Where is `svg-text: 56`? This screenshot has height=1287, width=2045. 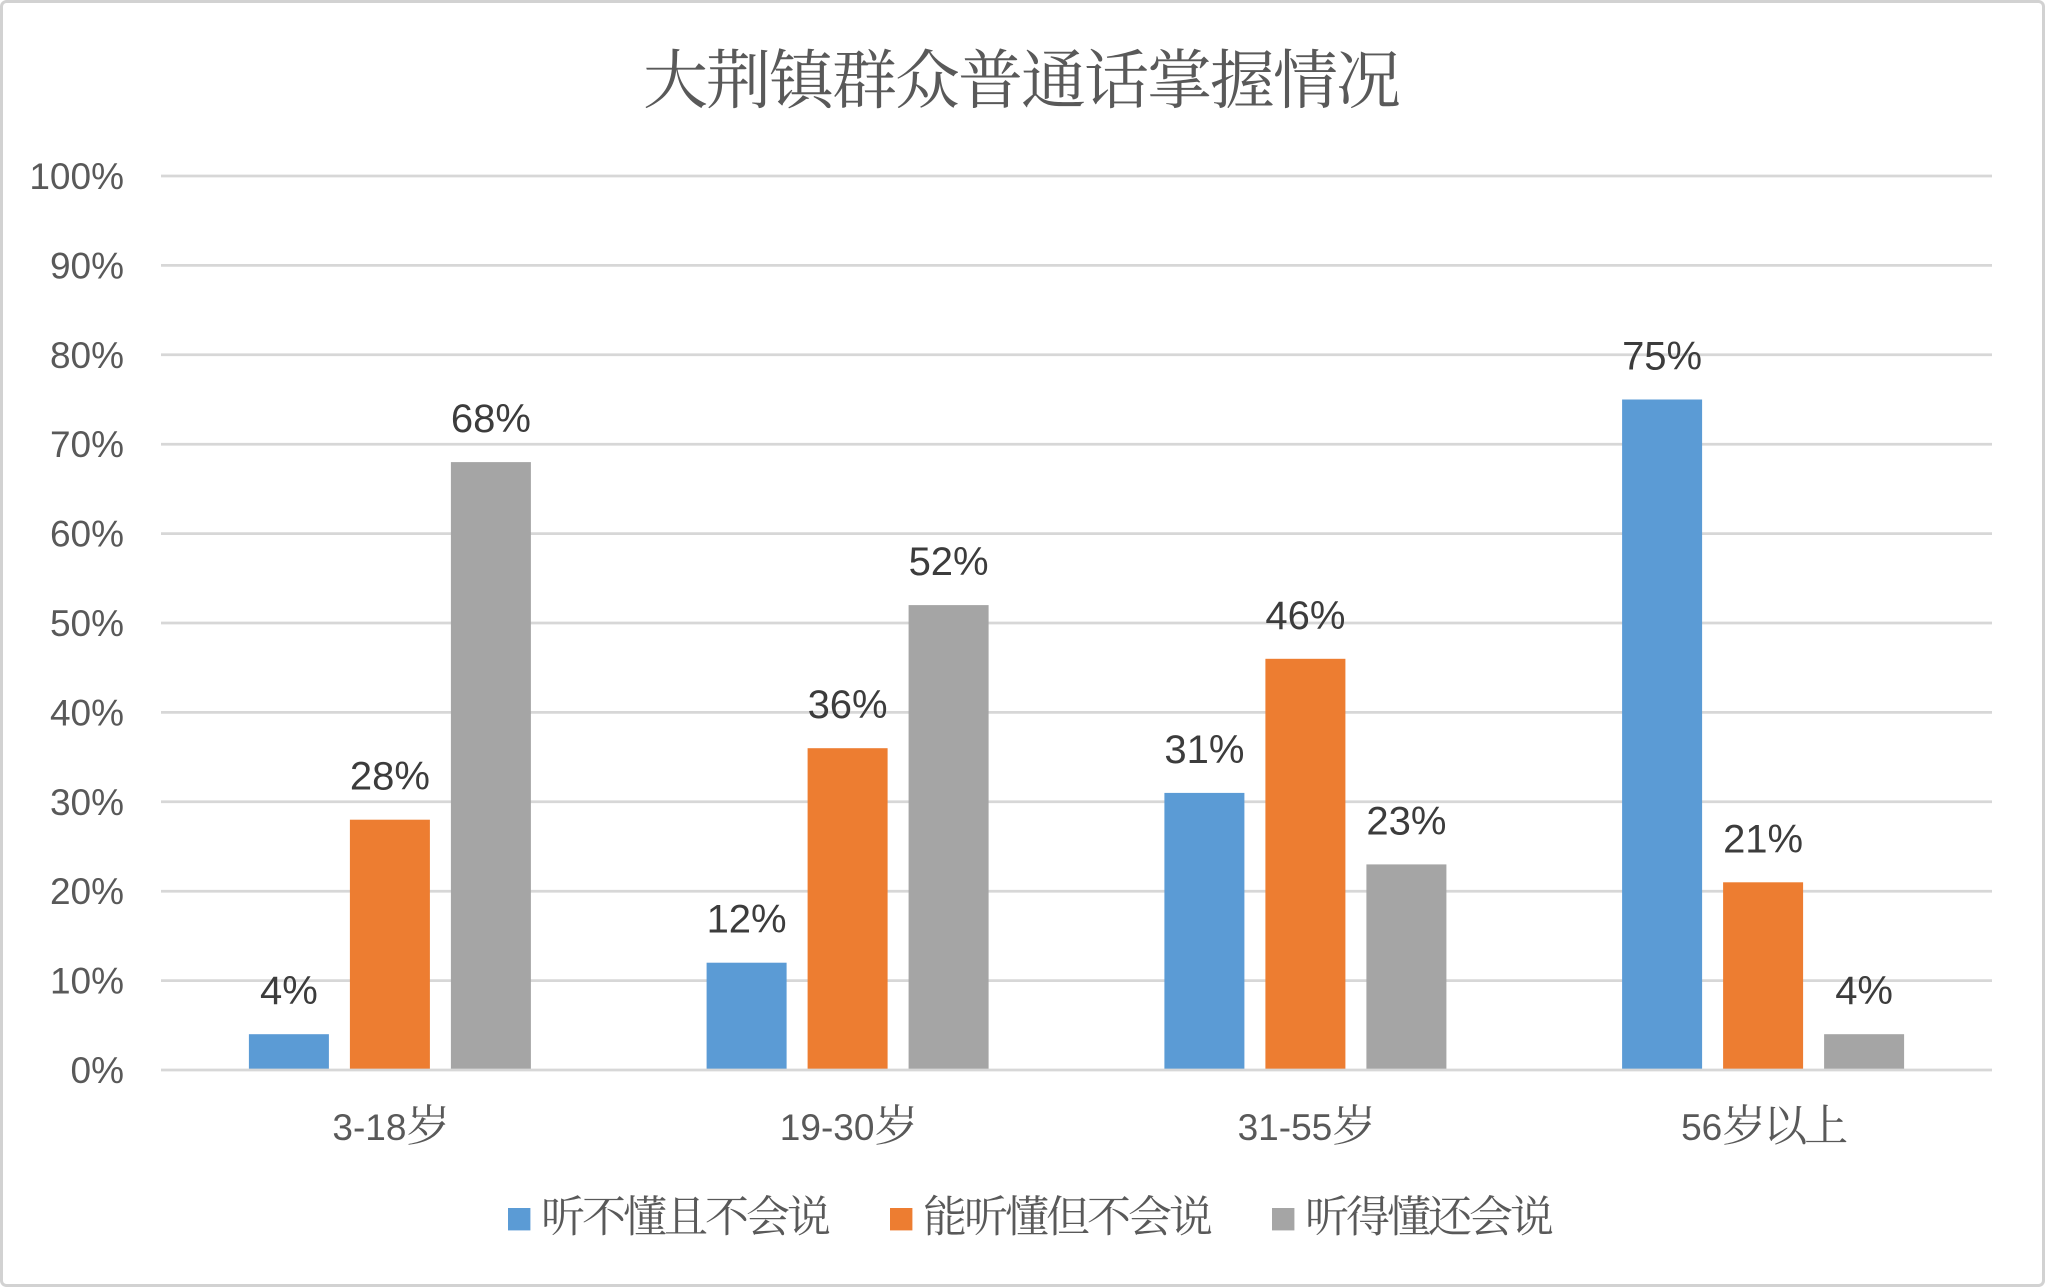
svg-text: 56 is located at coordinates (1701, 1127).